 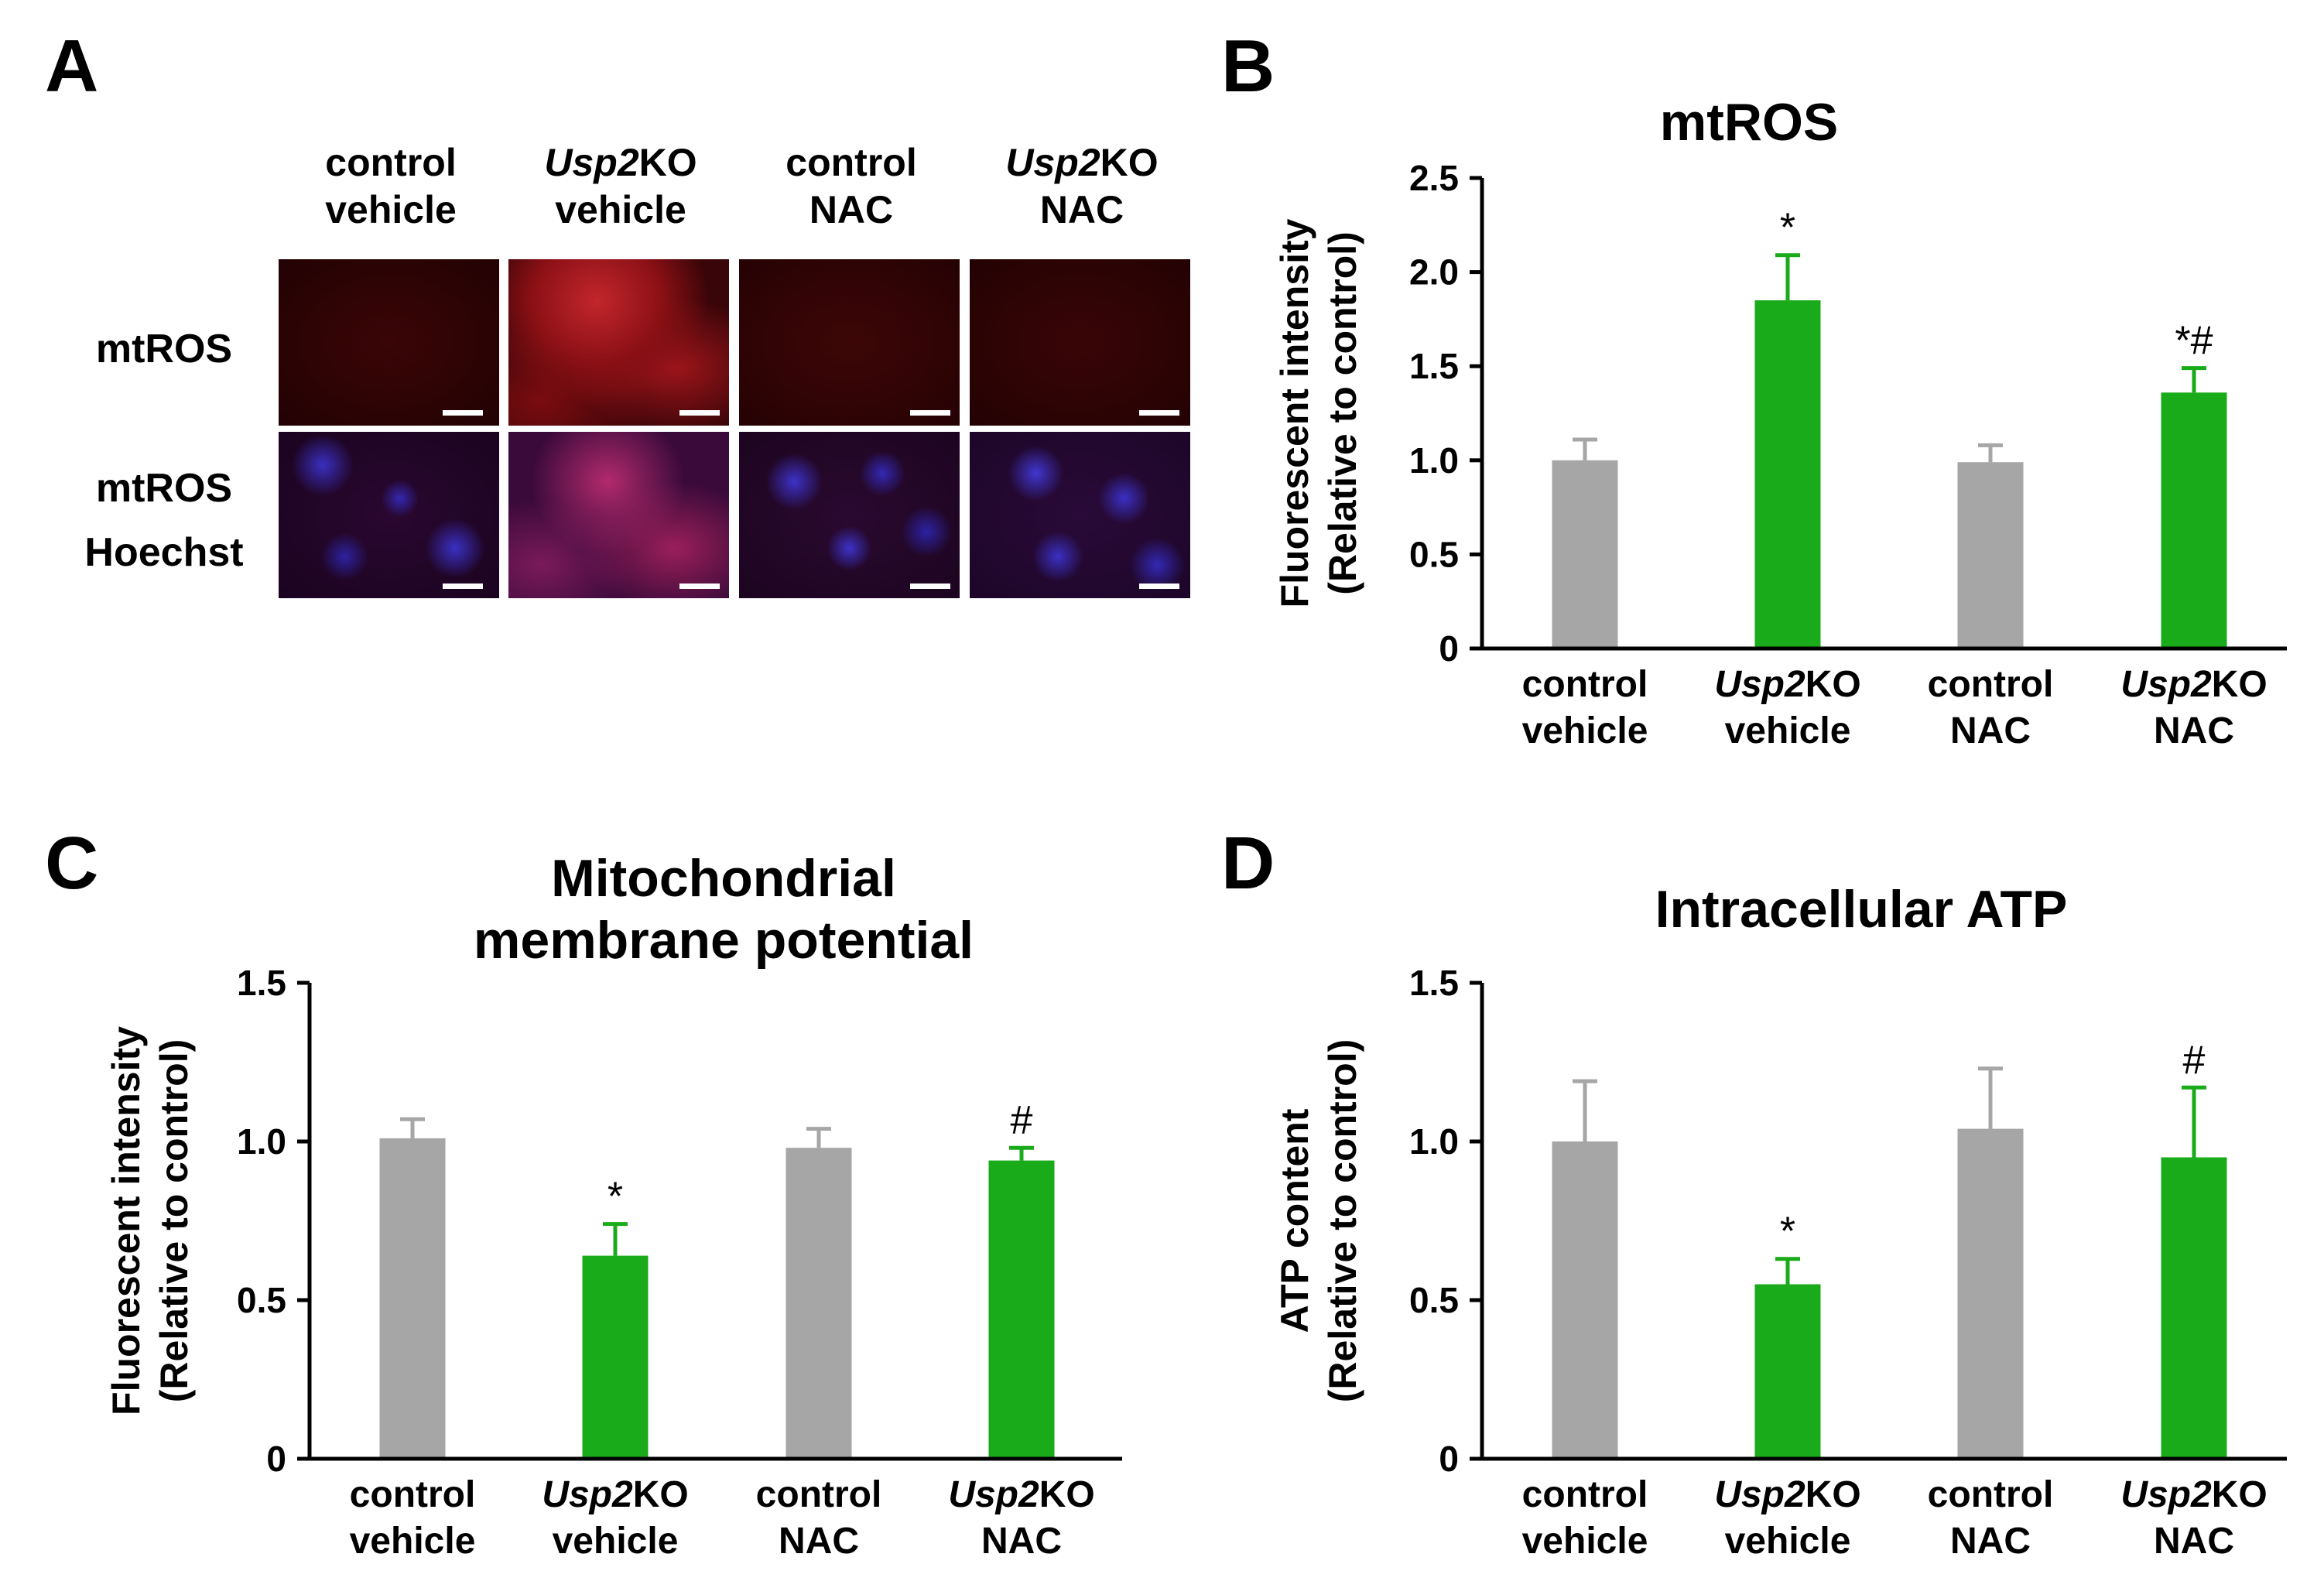 I want to click on row2-line1: mtROS, so click(x=164, y=489).